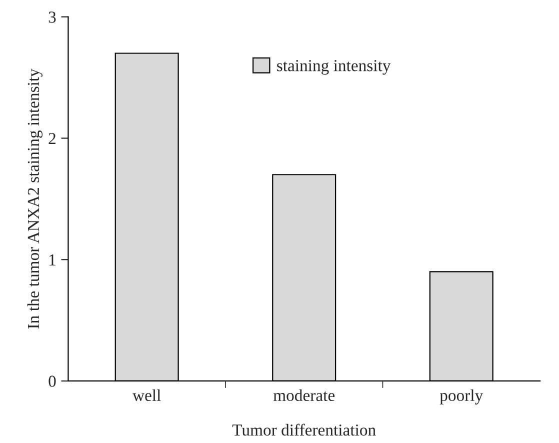  I want to click on y-tick-label: 1, so click(53, 260).